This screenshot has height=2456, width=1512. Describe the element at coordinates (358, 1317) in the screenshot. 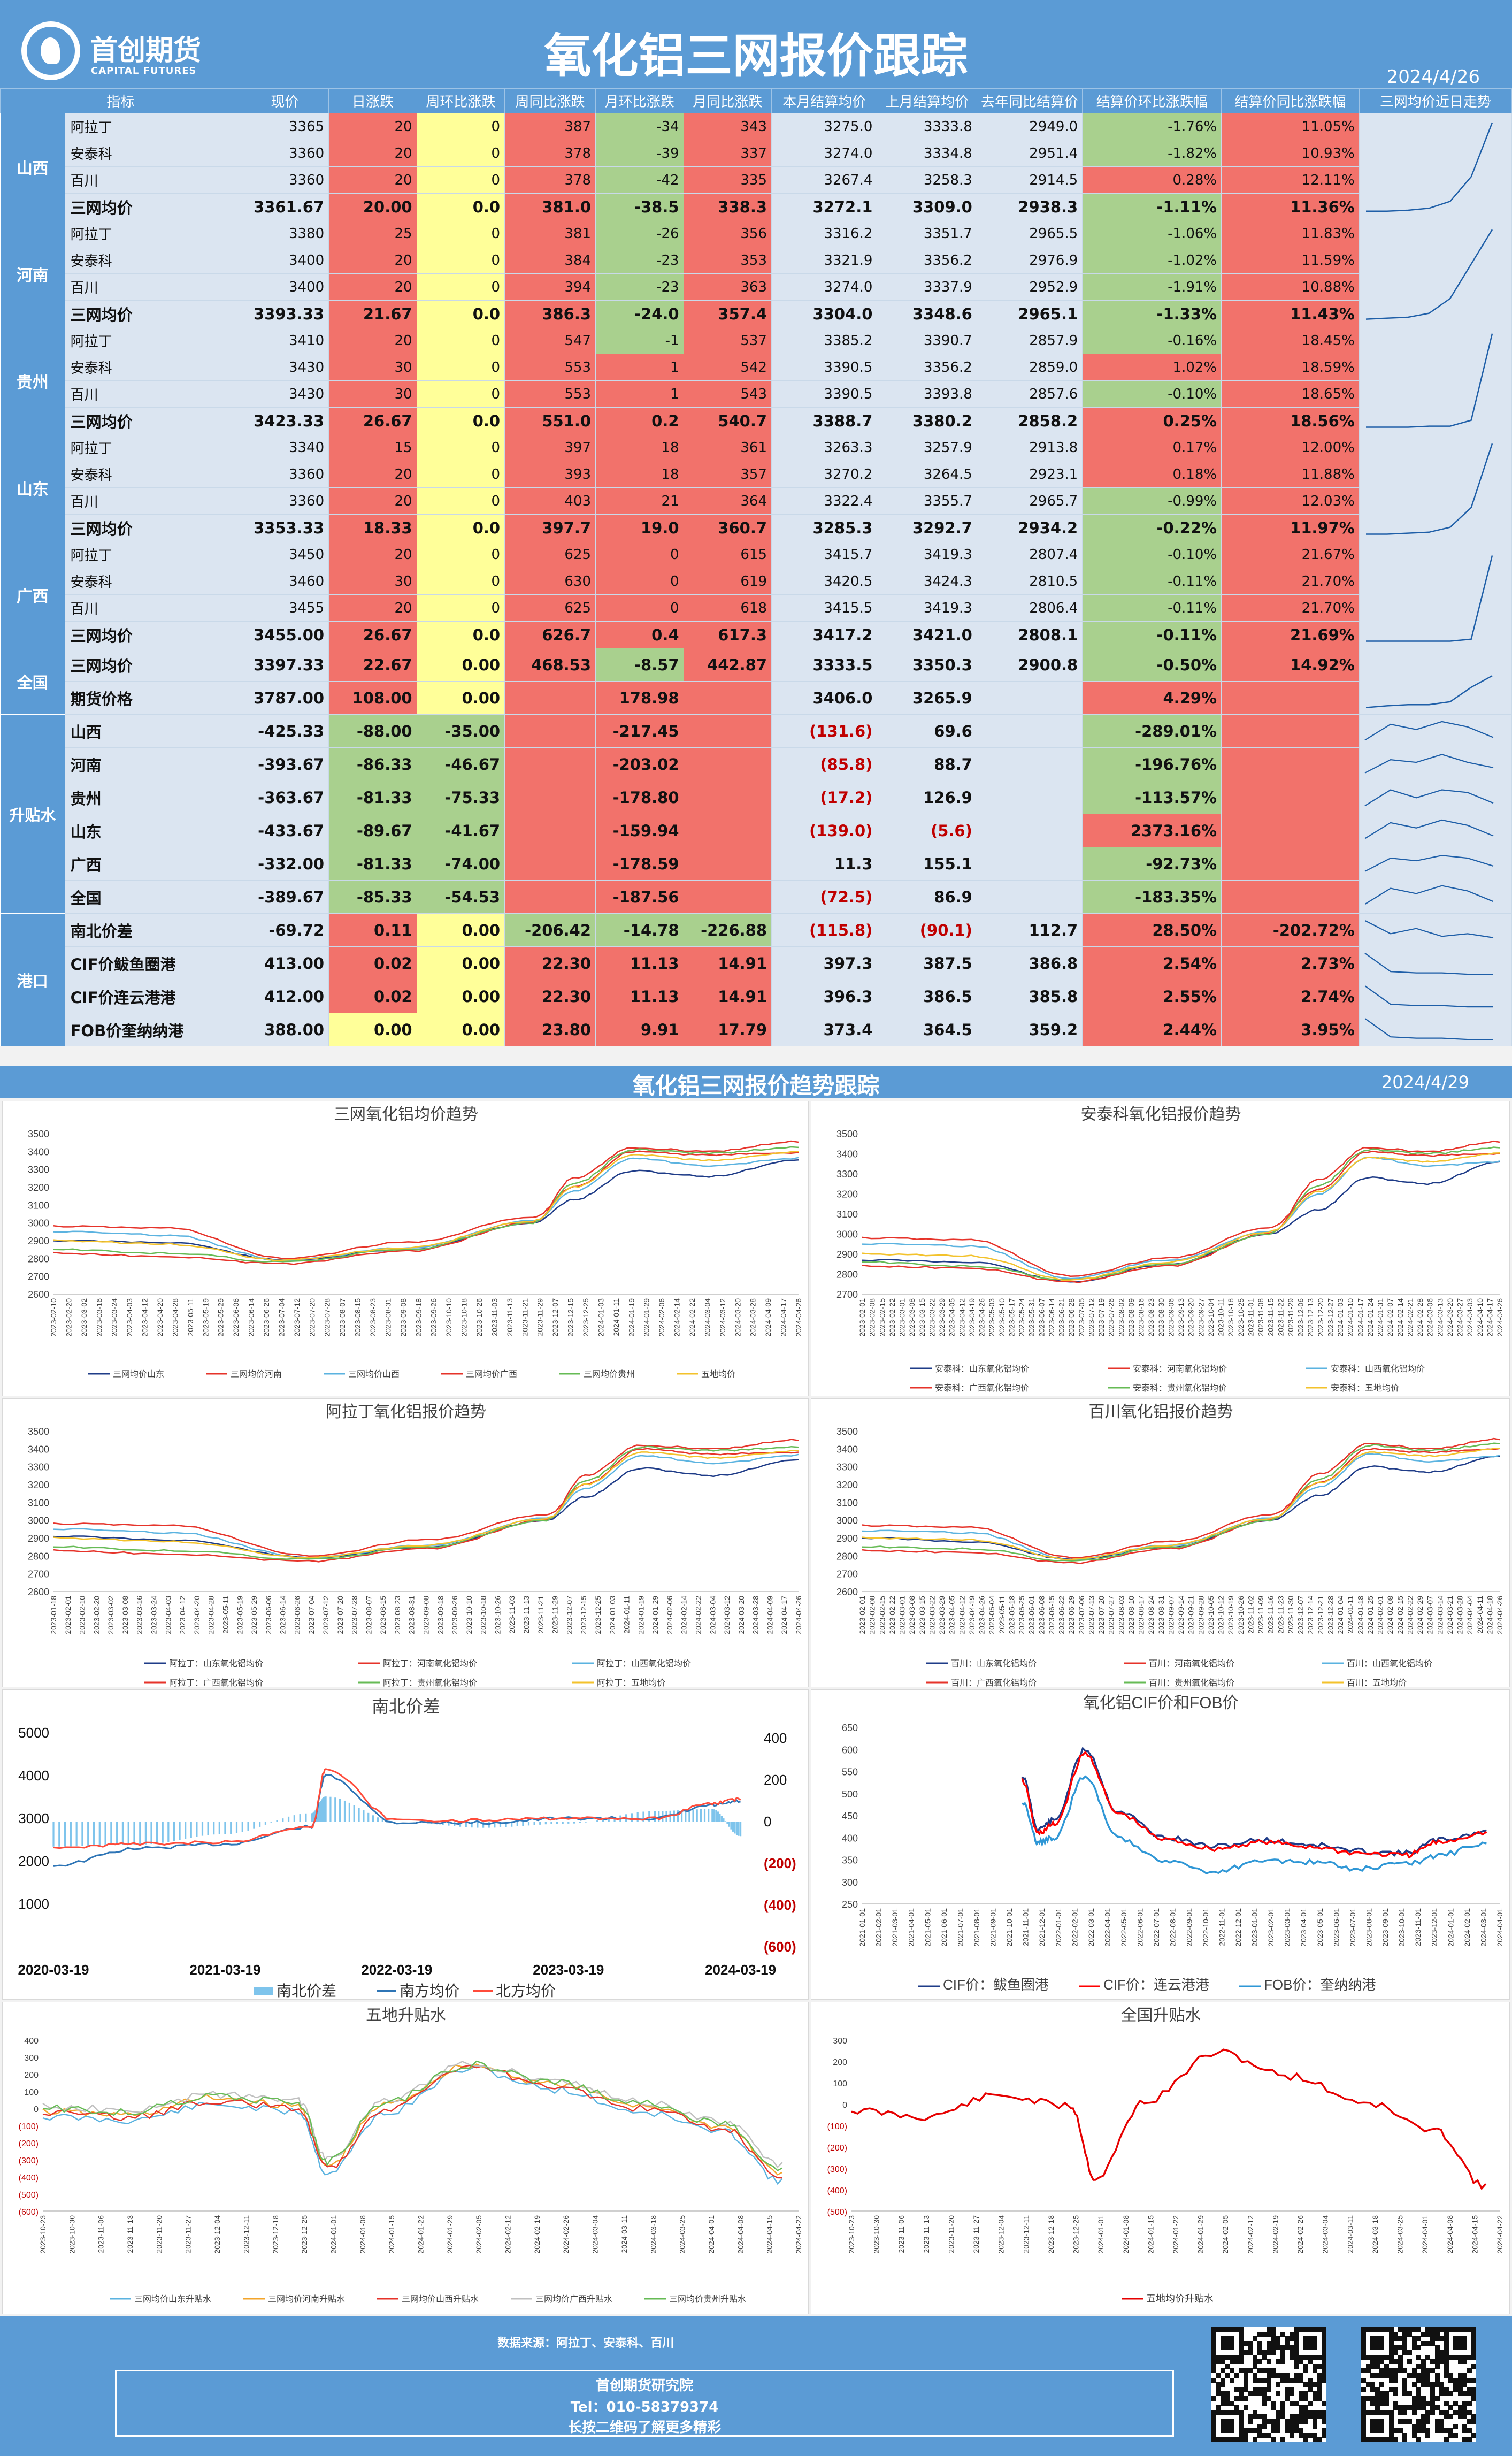

I see `x-tick-label: 2023-08-15` at that location.